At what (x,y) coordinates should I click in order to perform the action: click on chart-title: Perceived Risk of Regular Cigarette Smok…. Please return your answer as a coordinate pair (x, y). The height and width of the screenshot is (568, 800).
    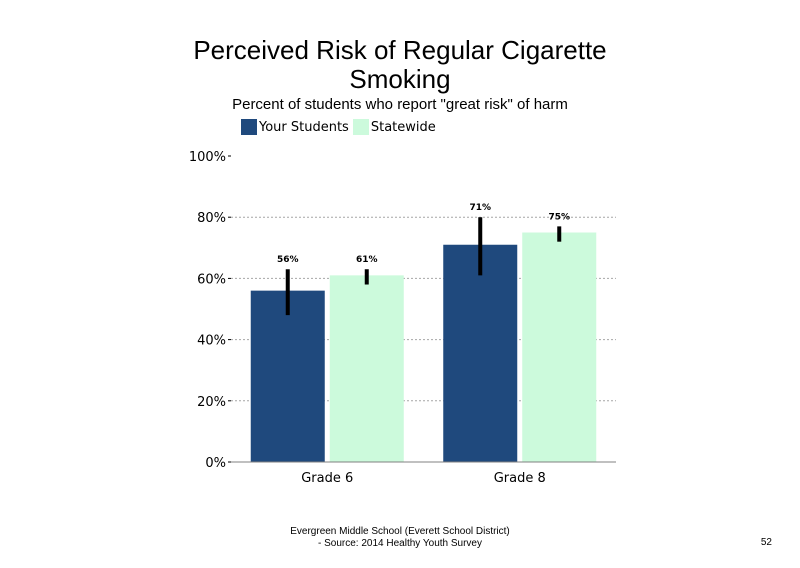
    Looking at the image, I should click on (400, 64).